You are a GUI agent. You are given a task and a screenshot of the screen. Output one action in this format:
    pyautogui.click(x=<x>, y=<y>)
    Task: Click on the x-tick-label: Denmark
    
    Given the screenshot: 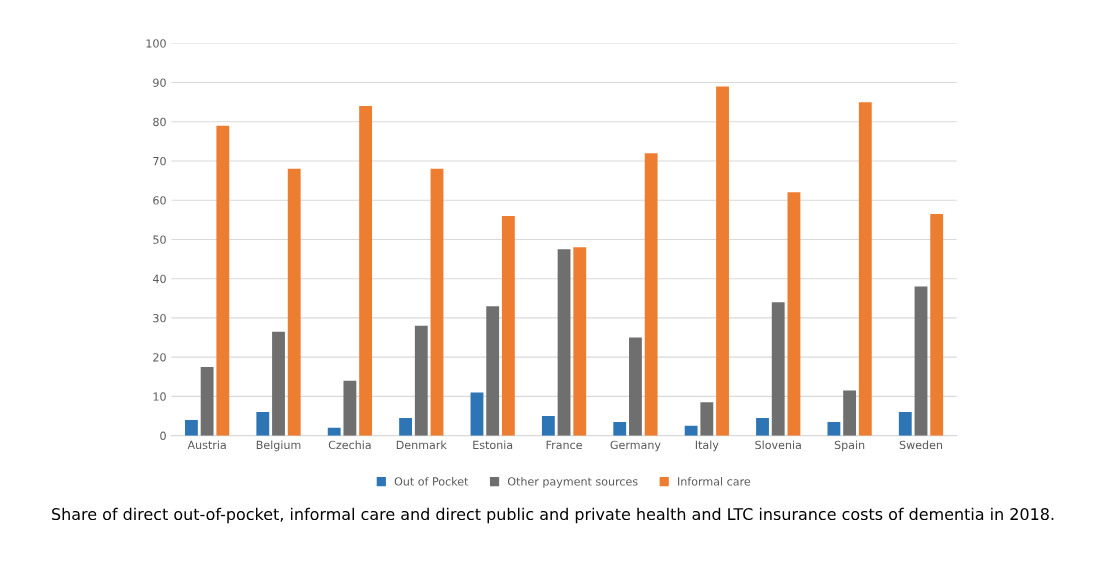 What is the action you would take?
    pyautogui.click(x=421, y=445)
    